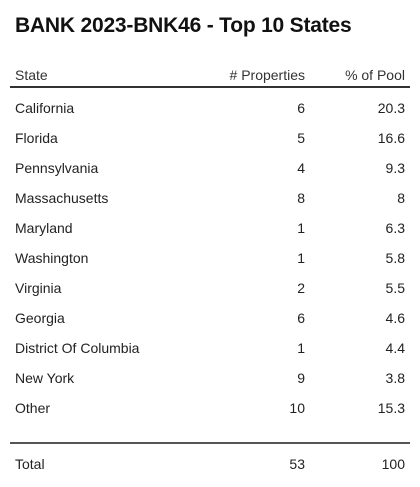 This screenshot has height=487, width=420. Describe the element at coordinates (183, 25) in the screenshot. I see `chart-title: BANK 2023-BNK46 - Top 10 States` at that location.